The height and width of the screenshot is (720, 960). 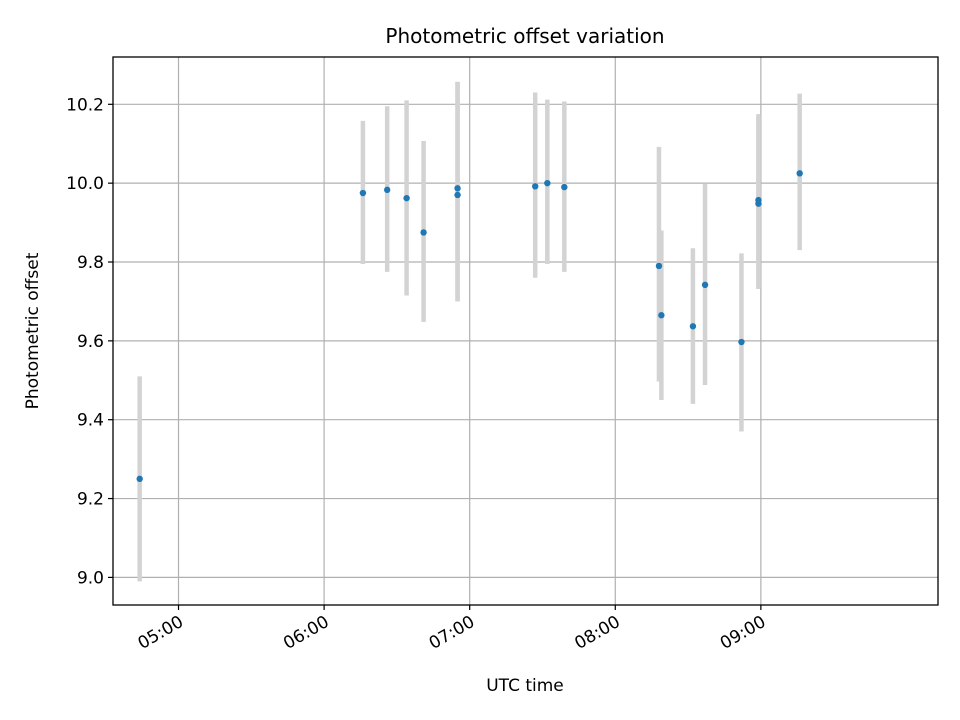 I want to click on x-tick-label: 09:00, so click(x=743, y=633).